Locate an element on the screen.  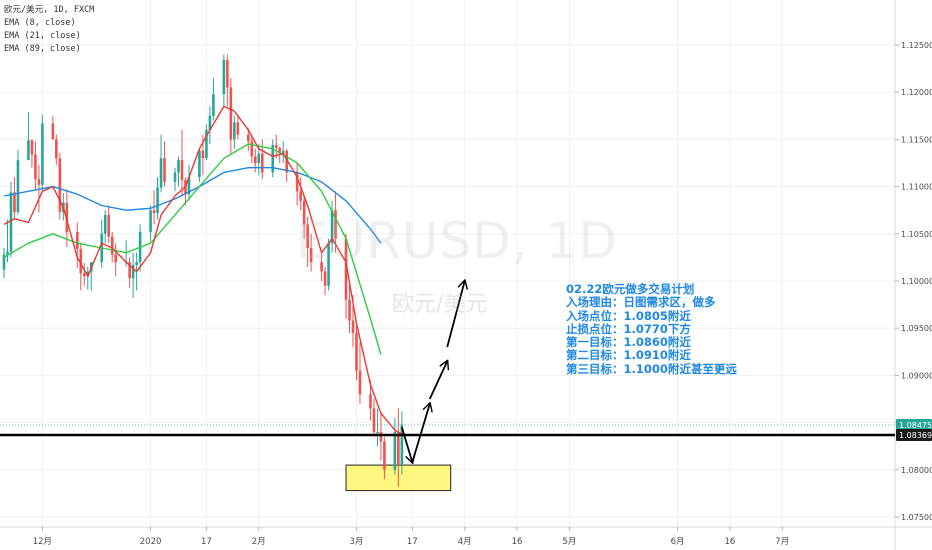
last-price-label-bg is located at coordinates (914, 424).